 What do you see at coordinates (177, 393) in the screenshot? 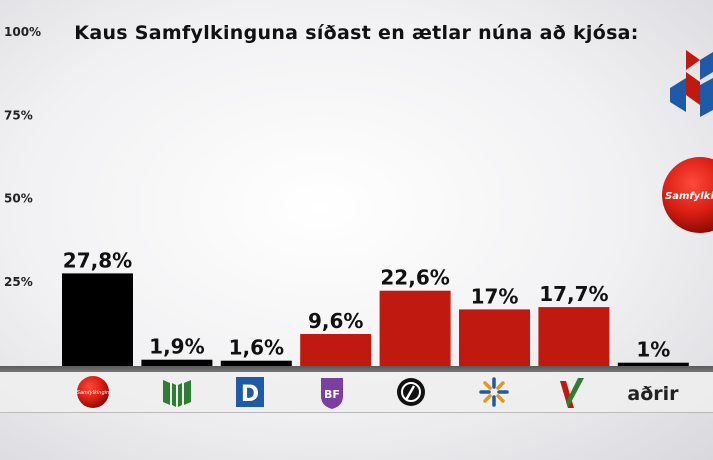
I see `vg-logo-icon` at bounding box center [177, 393].